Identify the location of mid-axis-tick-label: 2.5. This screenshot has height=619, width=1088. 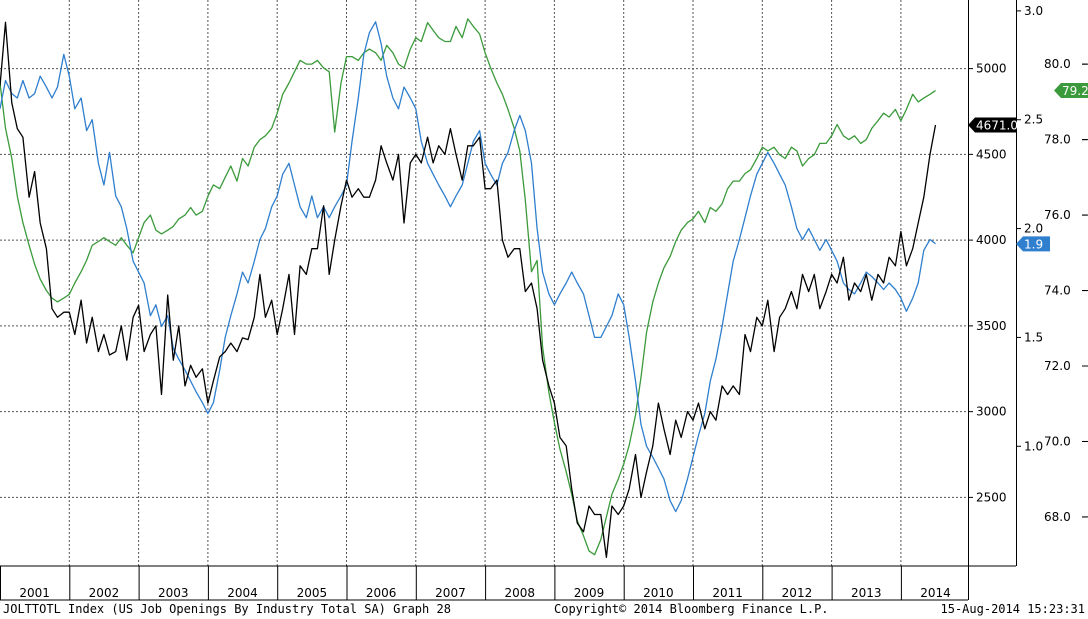
(1033, 120).